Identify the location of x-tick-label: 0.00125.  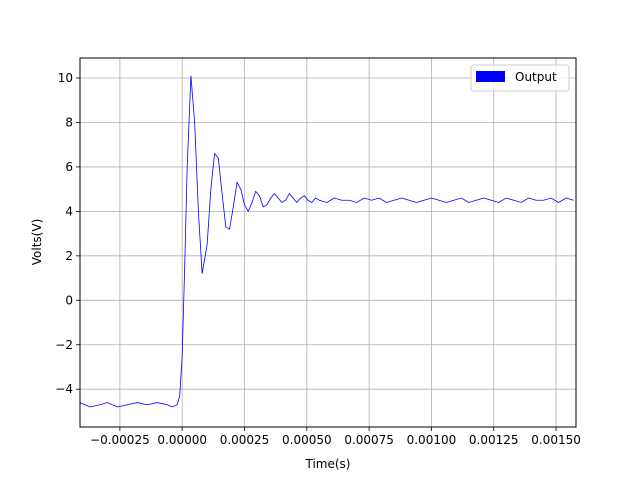
(494, 440).